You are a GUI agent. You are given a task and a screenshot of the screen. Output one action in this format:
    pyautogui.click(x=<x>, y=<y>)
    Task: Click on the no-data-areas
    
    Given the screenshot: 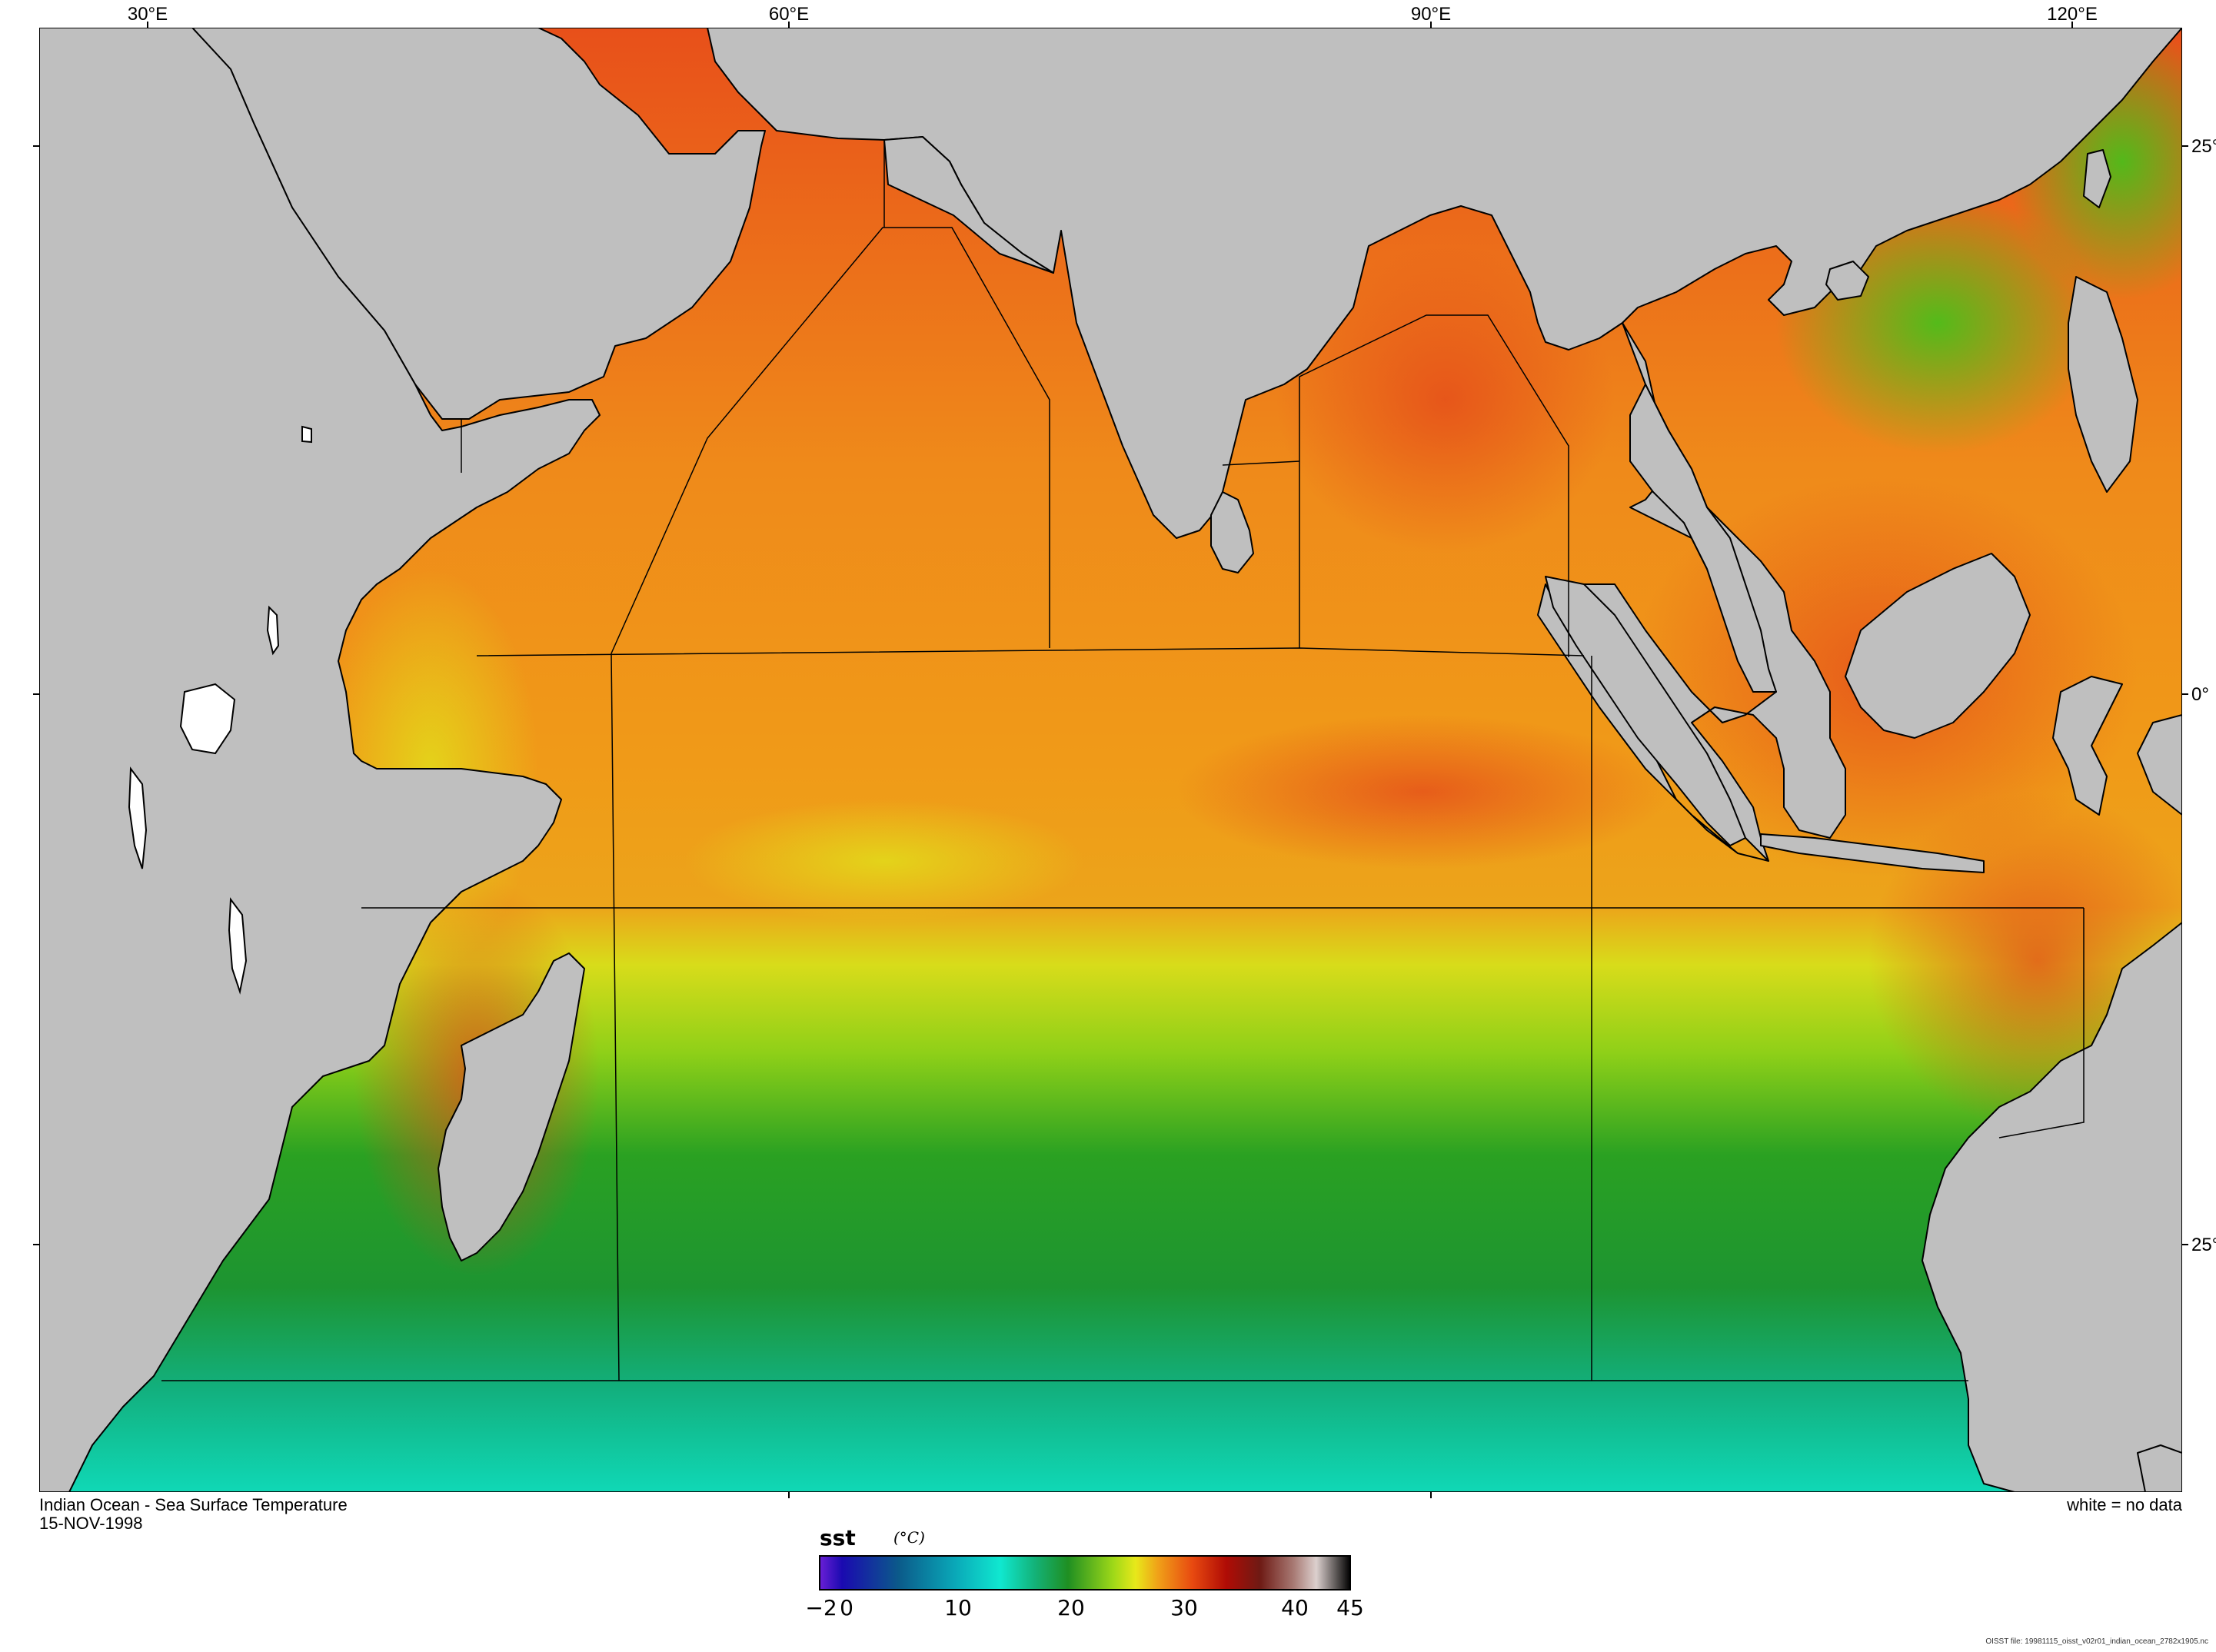 What is the action you would take?
    pyautogui.click(x=220, y=710)
    